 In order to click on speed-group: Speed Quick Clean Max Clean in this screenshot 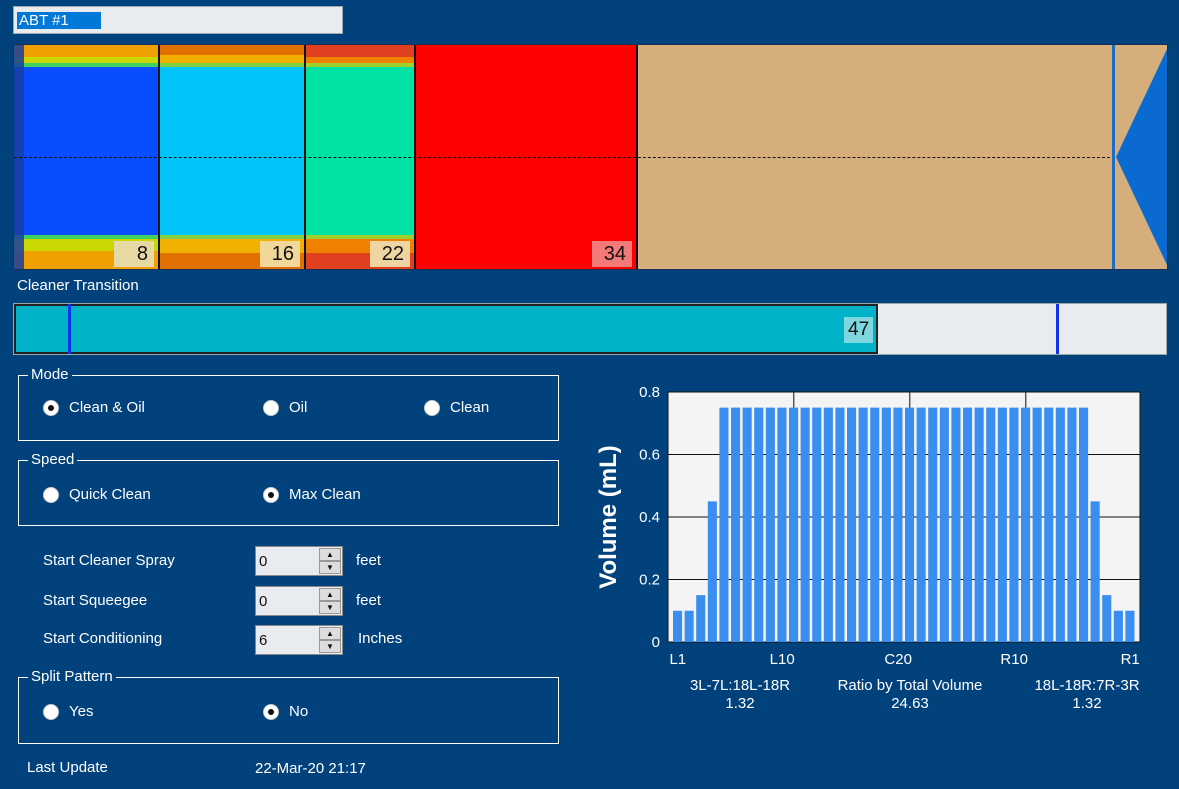, I will do `click(288, 488)`.